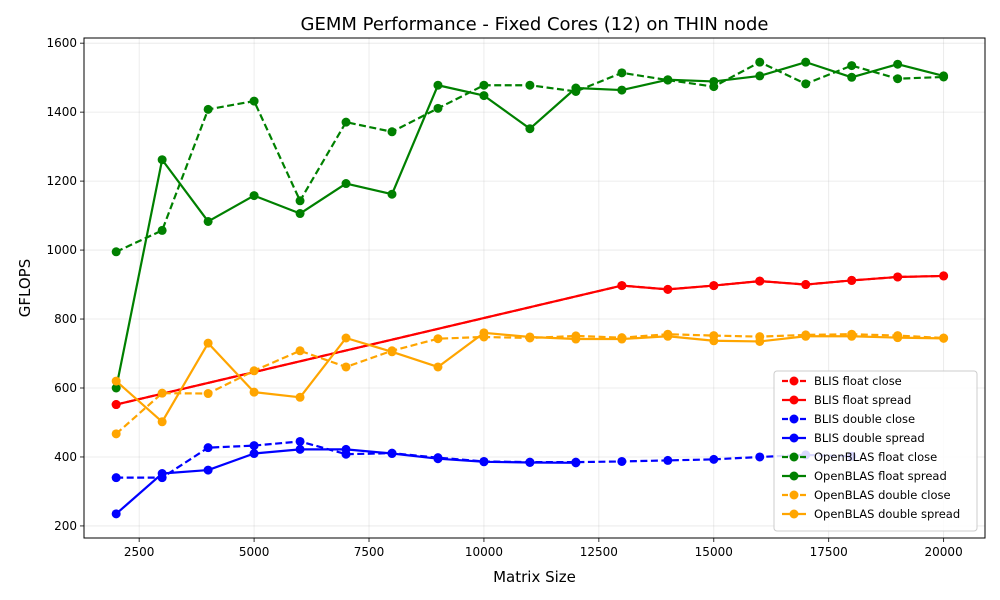 The height and width of the screenshot is (600, 1000). Describe the element at coordinates (880, 476) in the screenshot. I see `legend-label: OpenBLAS float spread` at that location.